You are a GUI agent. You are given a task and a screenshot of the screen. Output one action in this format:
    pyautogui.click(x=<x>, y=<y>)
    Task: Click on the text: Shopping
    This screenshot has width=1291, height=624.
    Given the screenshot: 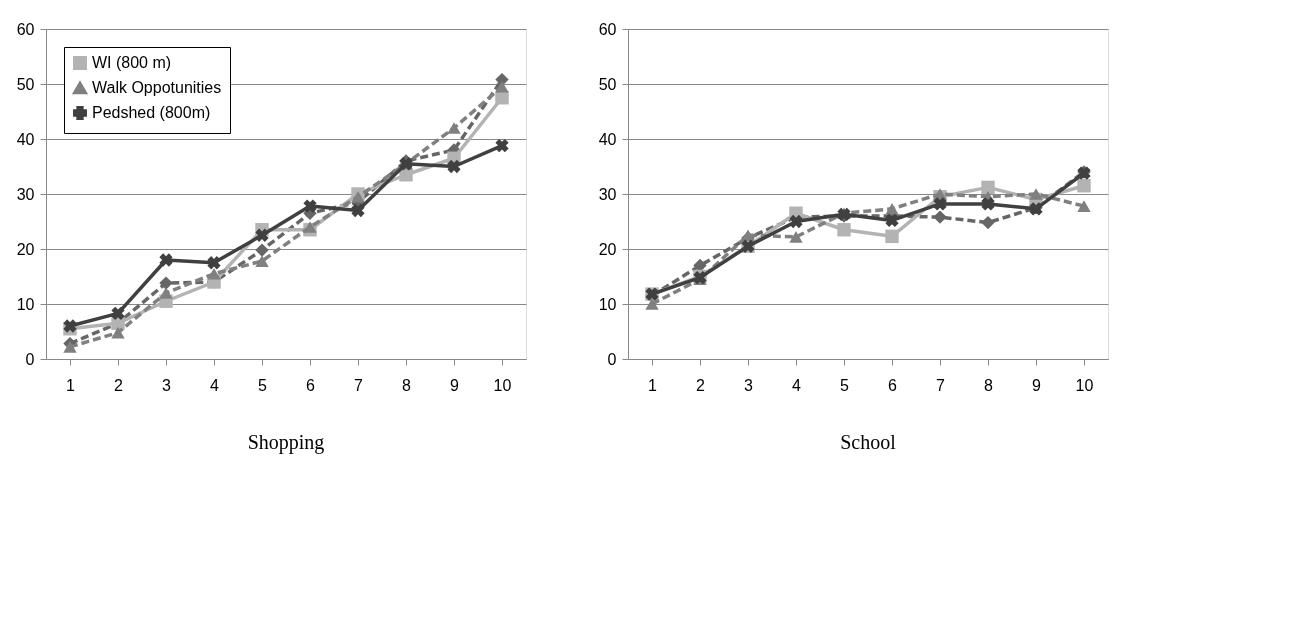 What is the action you would take?
    pyautogui.click(x=286, y=442)
    